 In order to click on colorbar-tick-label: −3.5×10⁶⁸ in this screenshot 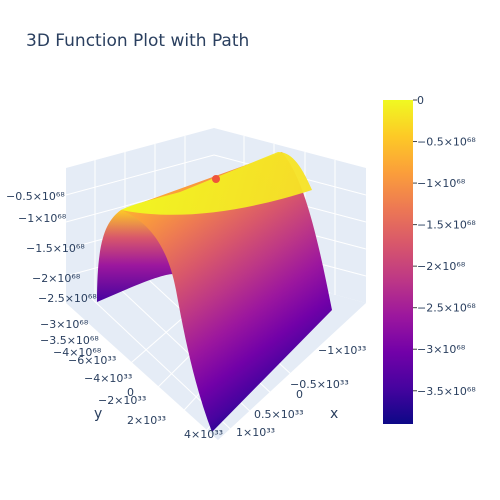, I will do `click(446, 391)`.